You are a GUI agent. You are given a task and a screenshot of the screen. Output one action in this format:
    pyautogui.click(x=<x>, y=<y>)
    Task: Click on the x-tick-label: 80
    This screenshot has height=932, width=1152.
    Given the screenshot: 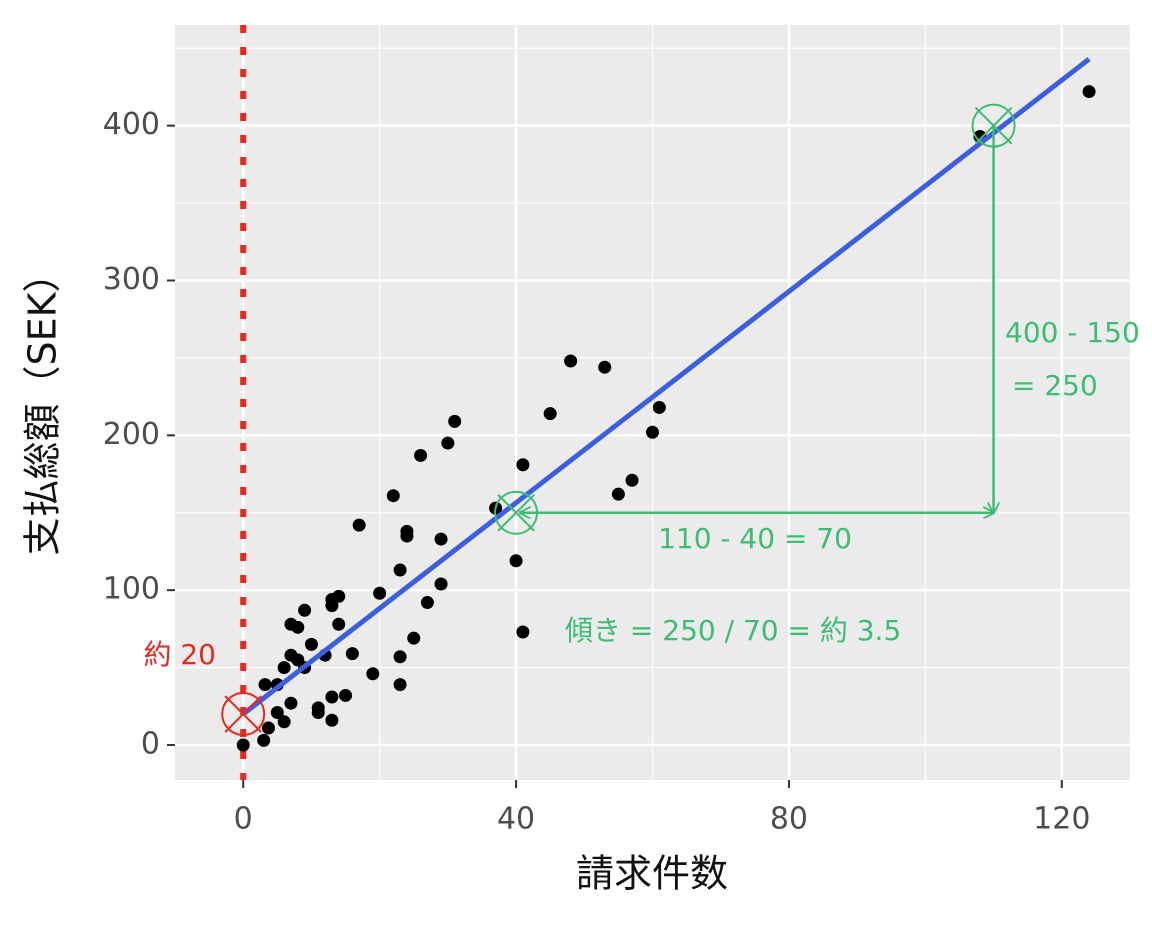 What is the action you would take?
    pyautogui.click(x=789, y=819)
    